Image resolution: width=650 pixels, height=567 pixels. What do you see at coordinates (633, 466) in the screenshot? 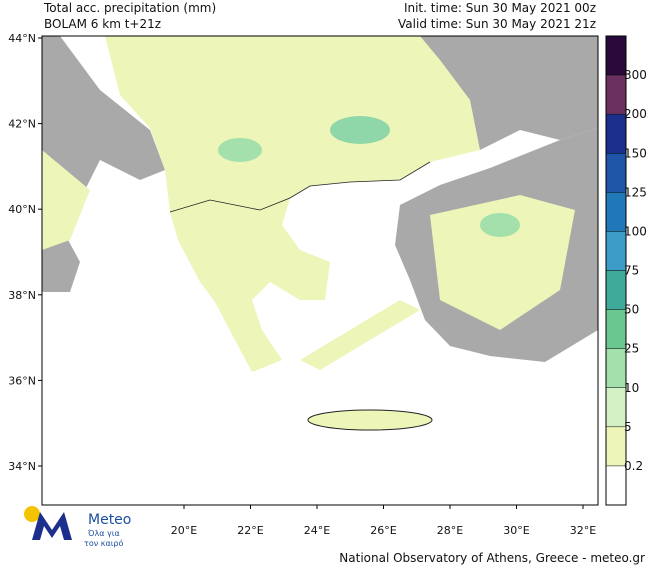
I see `colorbar-label: 0.2` at bounding box center [633, 466].